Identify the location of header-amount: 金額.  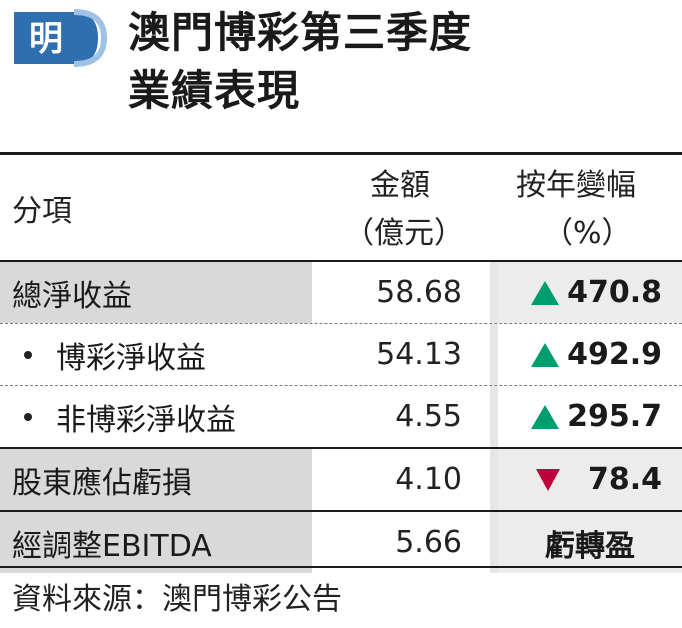
(400, 185).